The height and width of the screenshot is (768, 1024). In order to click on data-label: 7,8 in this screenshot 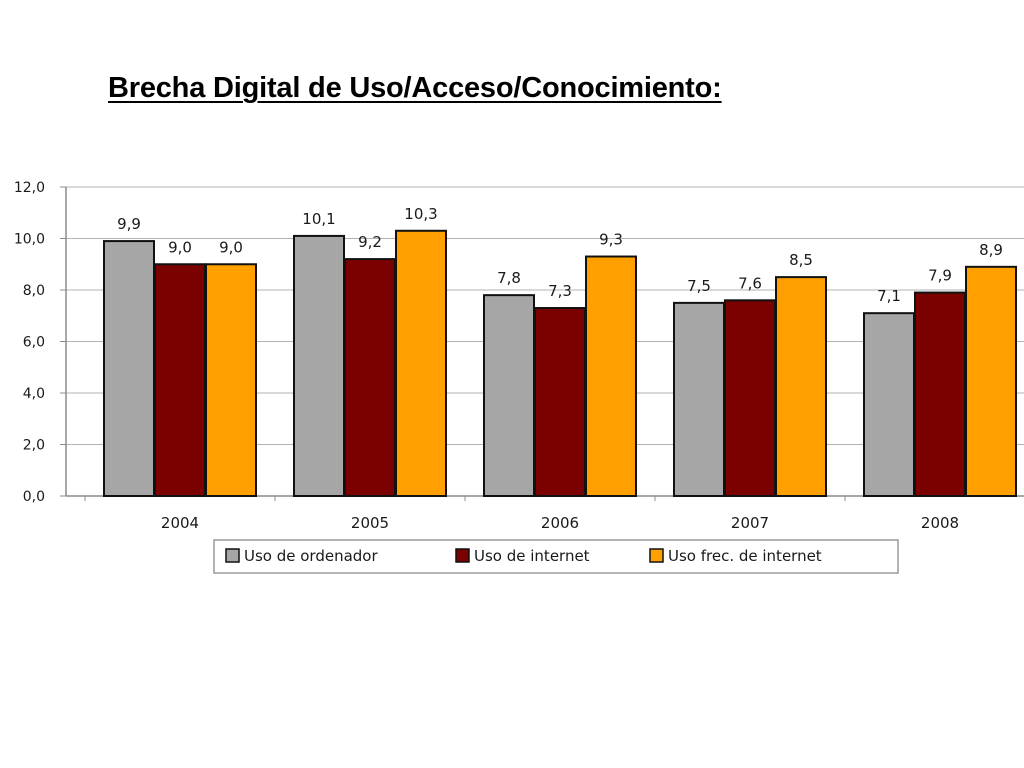, I will do `click(509, 278)`.